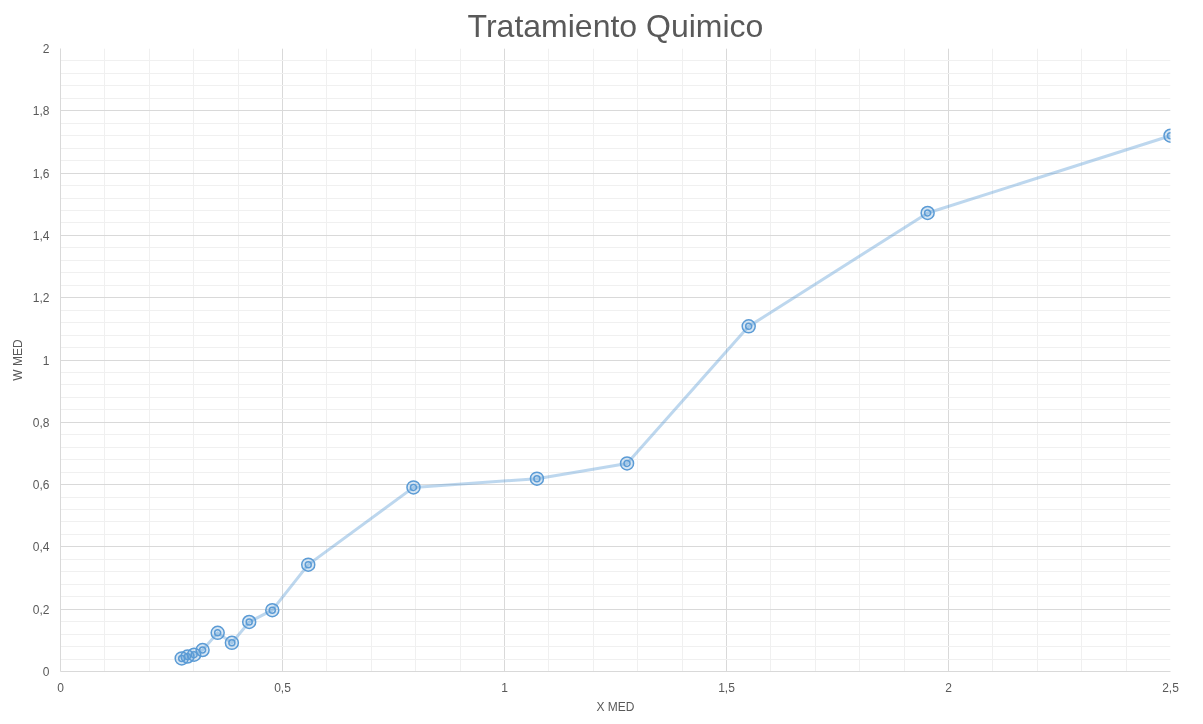 The height and width of the screenshot is (724, 1203). I want to click on x-tick-label: 1,5, so click(727, 687).